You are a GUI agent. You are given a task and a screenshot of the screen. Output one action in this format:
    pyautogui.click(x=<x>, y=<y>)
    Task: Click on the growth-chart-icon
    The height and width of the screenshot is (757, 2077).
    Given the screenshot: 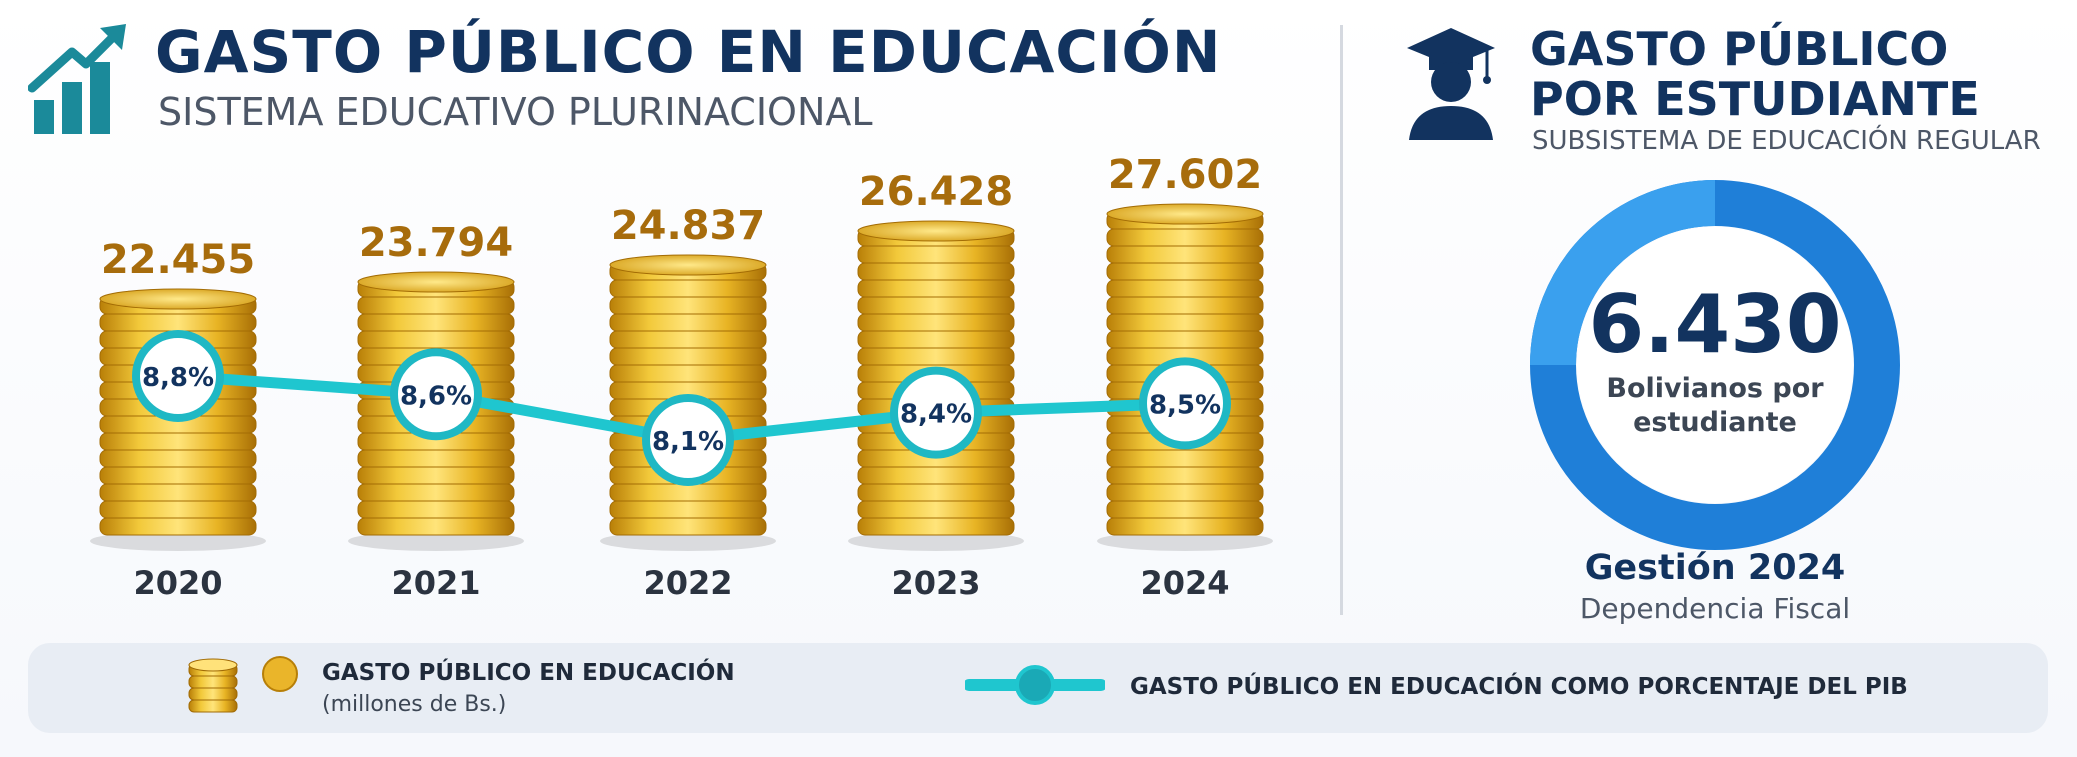 What is the action you would take?
    pyautogui.click(x=77, y=79)
    